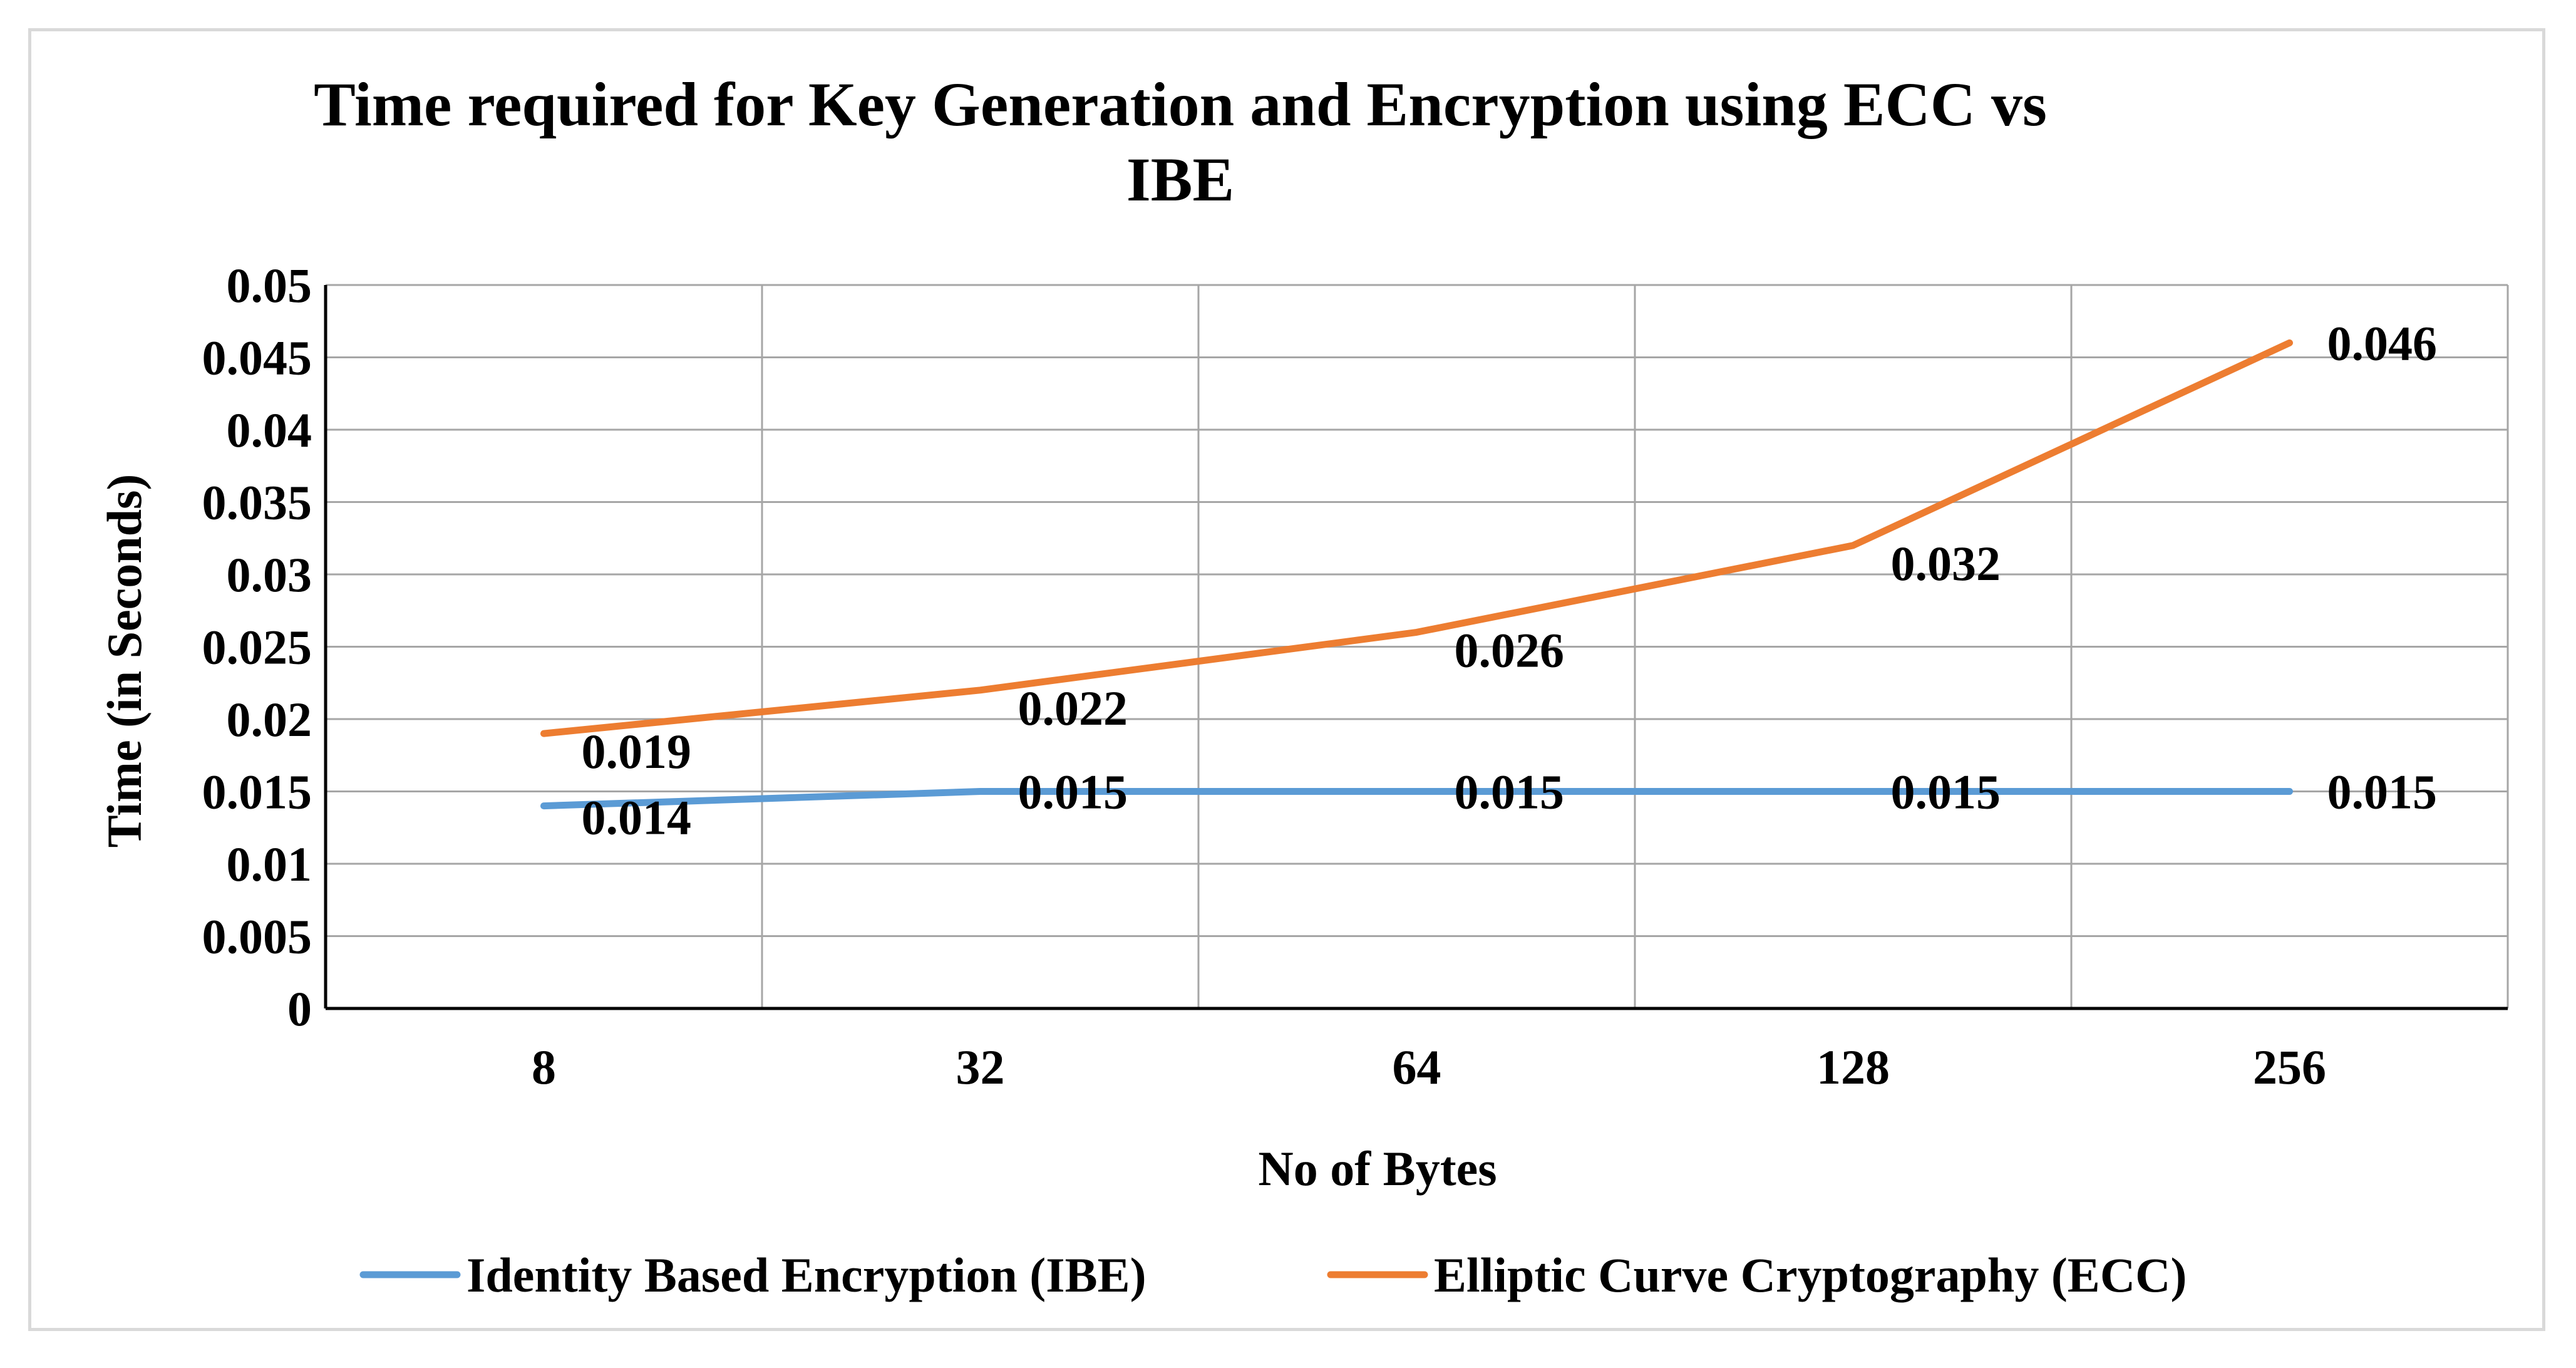  Describe the element at coordinates (269, 574) in the screenshot. I see `y-tick-label: 0.03` at that location.